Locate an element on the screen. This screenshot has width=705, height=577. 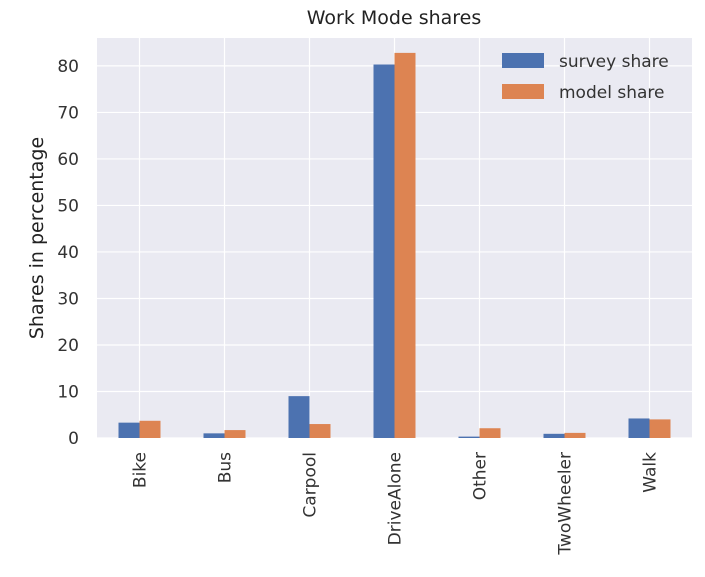
x-tick-label-Other: Other is located at coordinates (481, 476).